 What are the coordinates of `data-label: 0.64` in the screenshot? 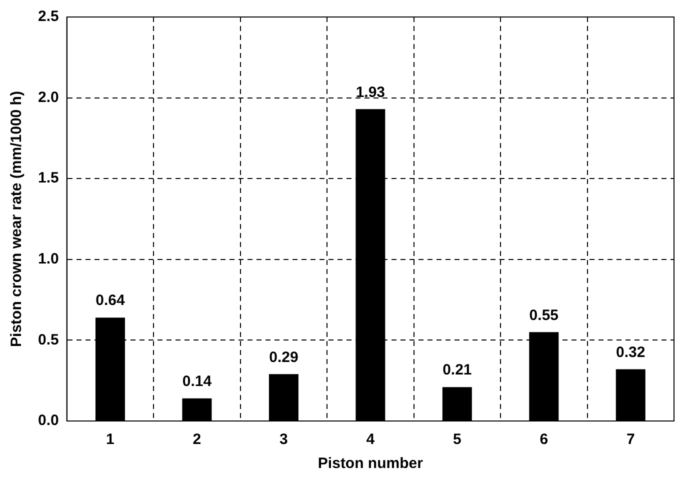 It's located at (111, 301).